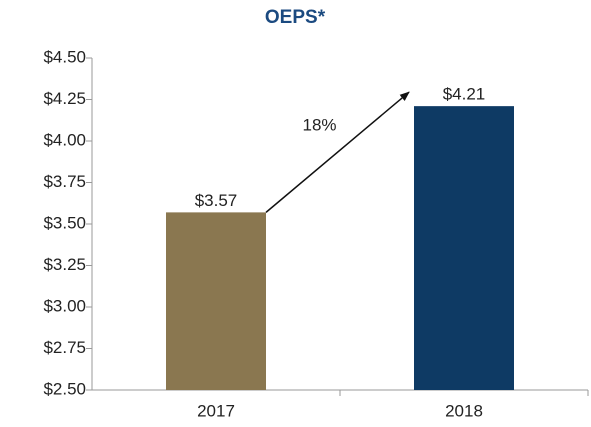 The height and width of the screenshot is (427, 591). Describe the element at coordinates (64, 181) in the screenshot. I see `y-tick-label: $3.75` at that location.